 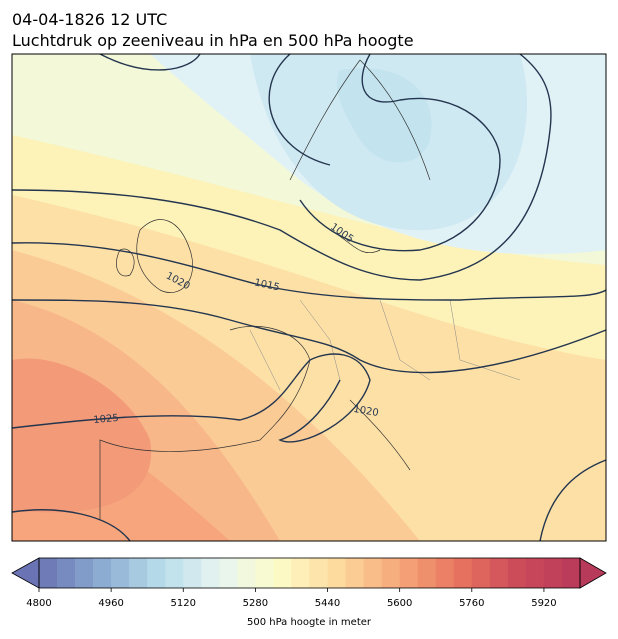 What do you see at coordinates (471, 603) in the screenshot?
I see `colorbar-tick-label: 5760` at bounding box center [471, 603].